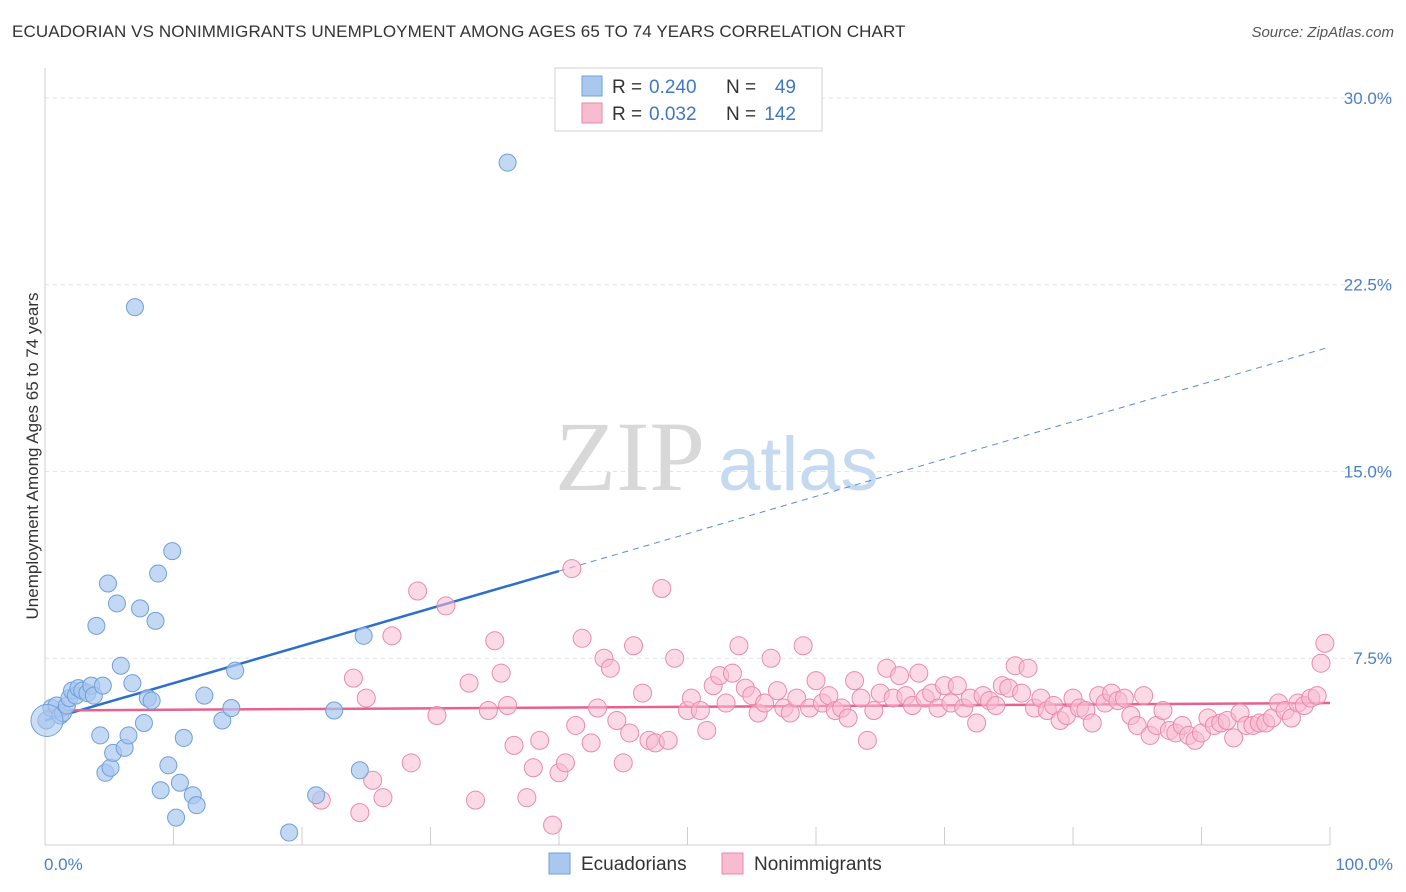 The width and height of the screenshot is (1406, 892). Describe the element at coordinates (1372, 658) in the screenshot. I see `y-tick-label-0: 7.5%` at that location.